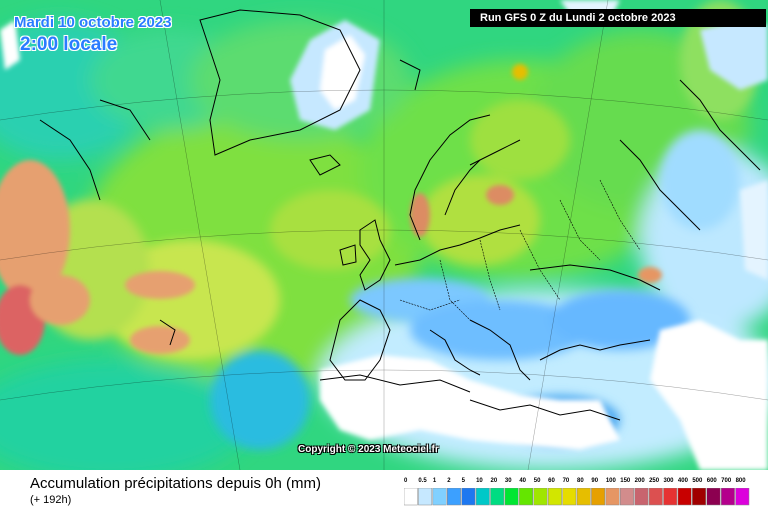  What do you see at coordinates (711, 481) in the screenshot?
I see `legend-label: 600` at bounding box center [711, 481].